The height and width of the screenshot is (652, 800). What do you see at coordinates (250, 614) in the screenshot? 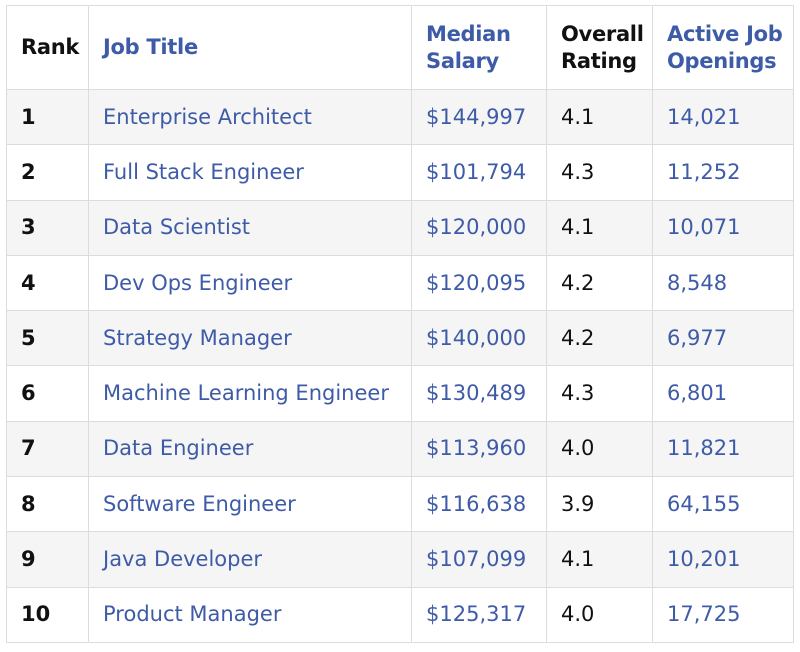
I see `job-title-link: Product Manager` at bounding box center [250, 614].